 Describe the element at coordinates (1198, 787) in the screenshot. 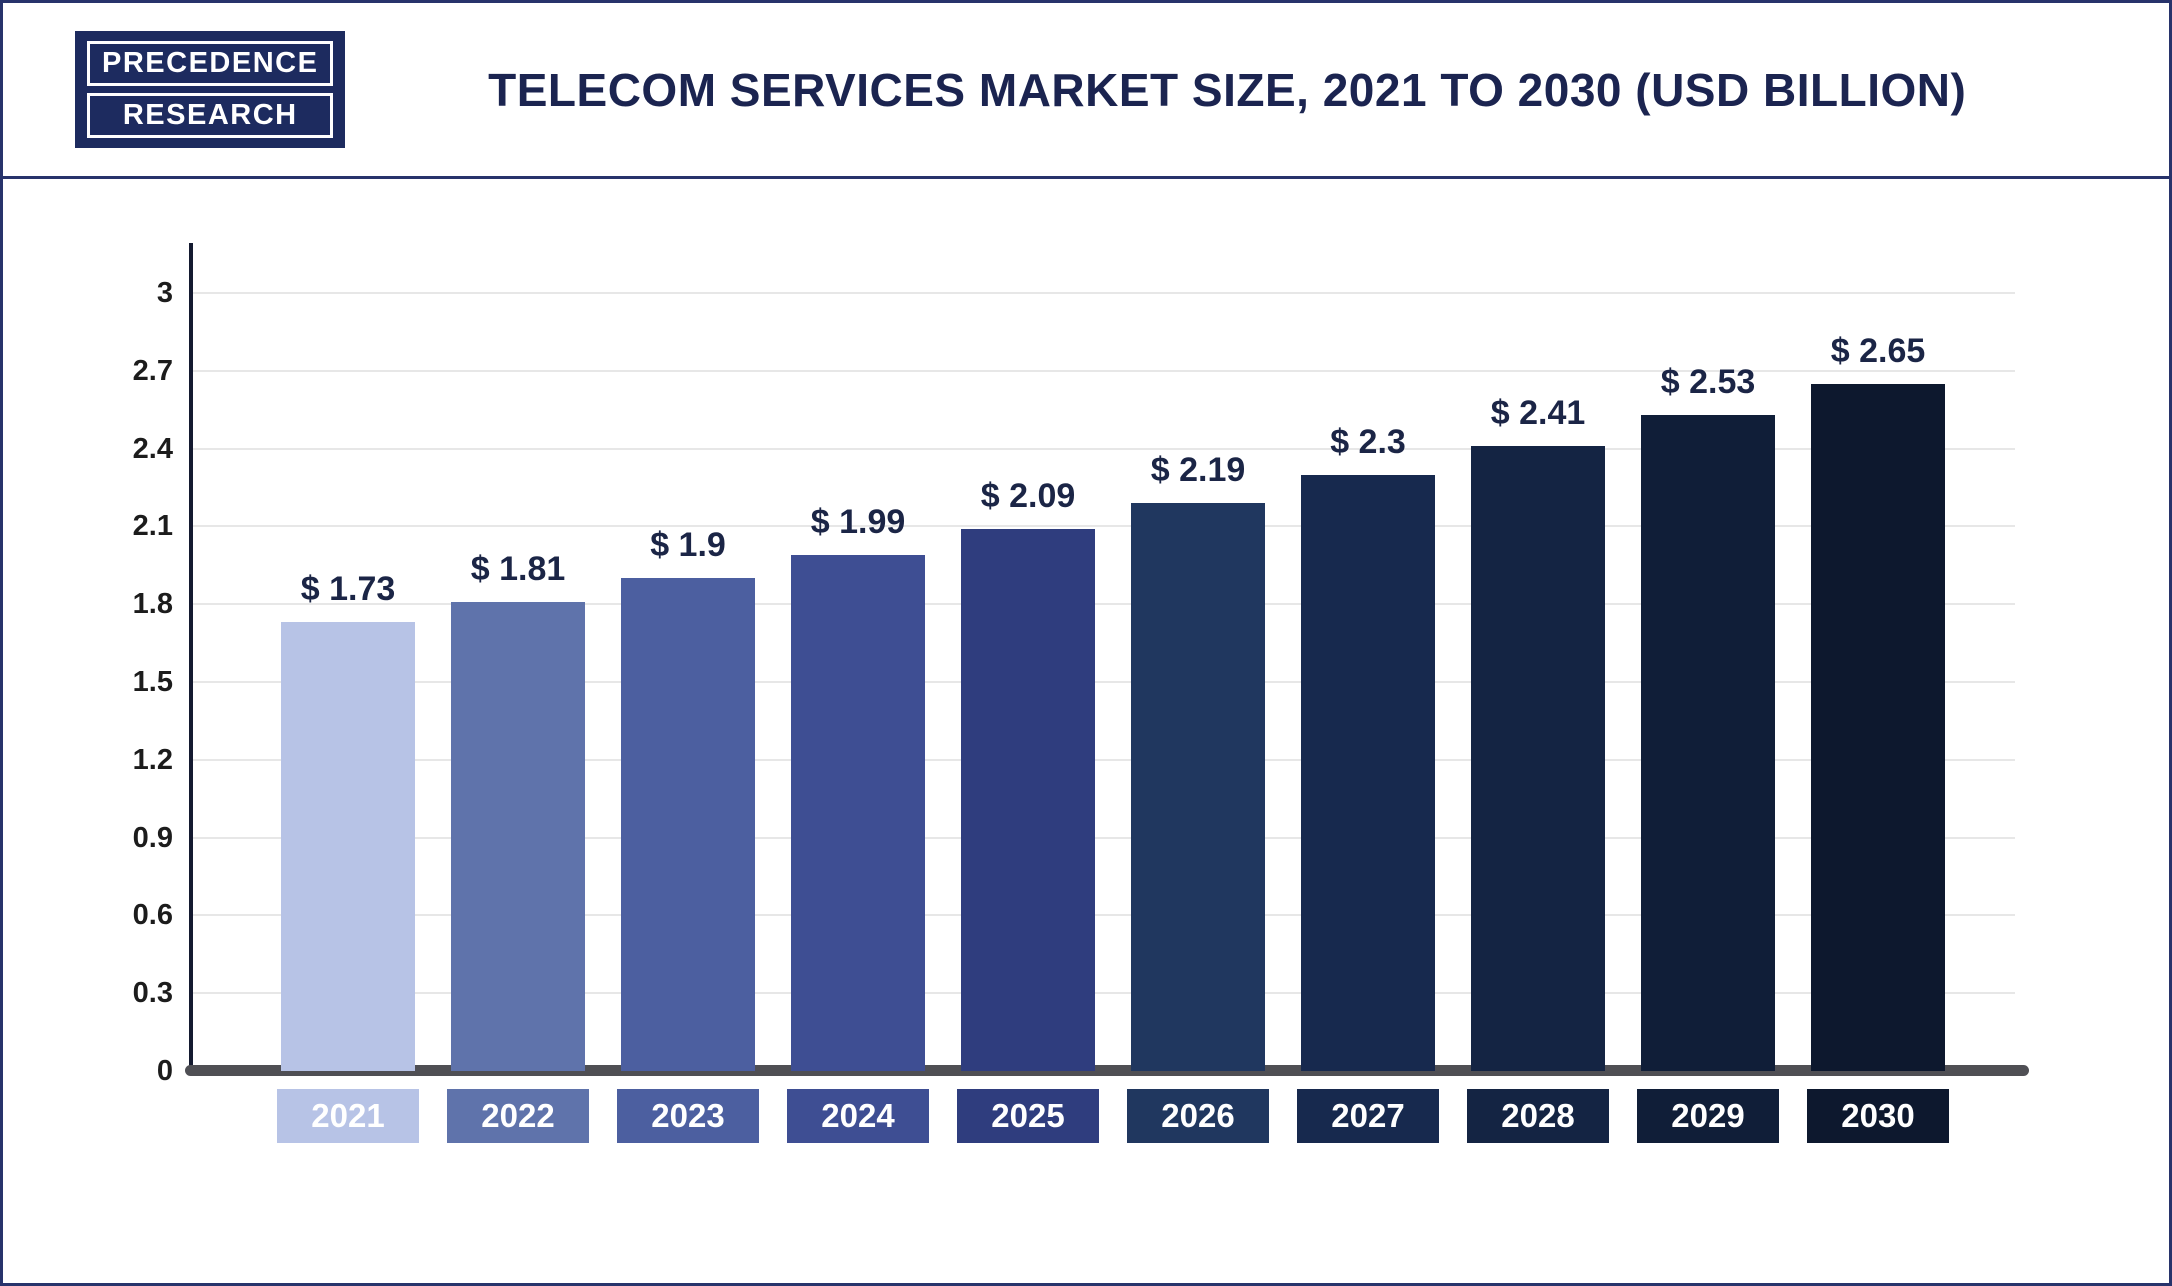

I see `bar-2026` at that location.